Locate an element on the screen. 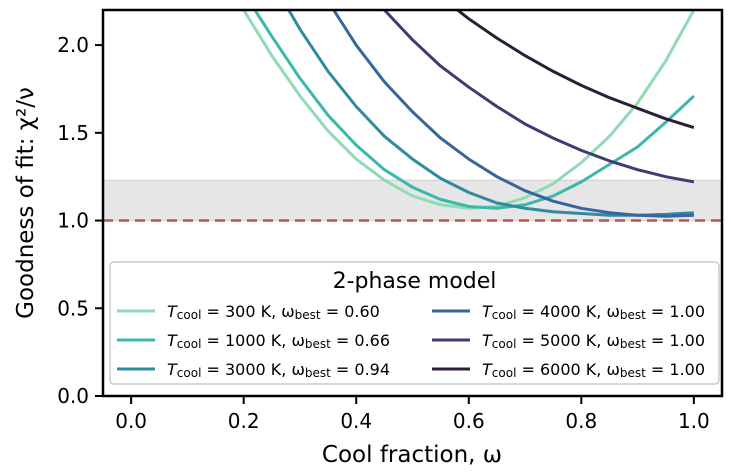  x-tick-label: 0.2 is located at coordinates (244, 421).